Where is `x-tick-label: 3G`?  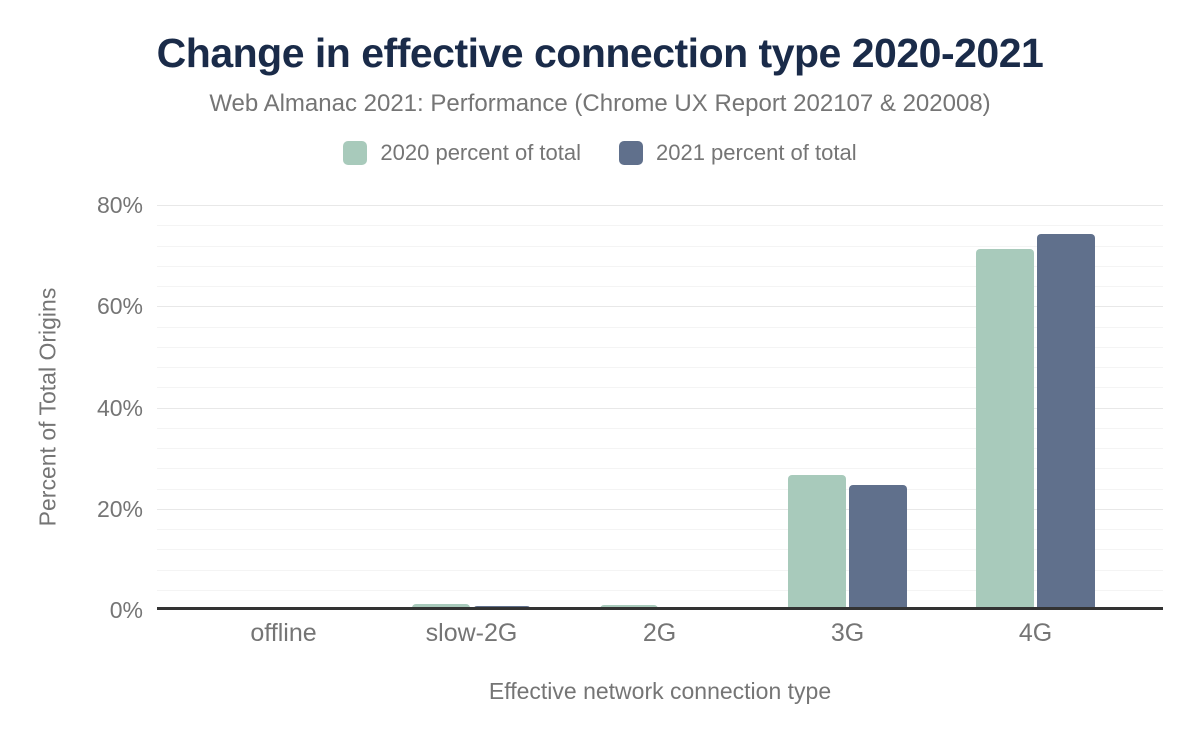 x-tick-label: 3G is located at coordinates (847, 633).